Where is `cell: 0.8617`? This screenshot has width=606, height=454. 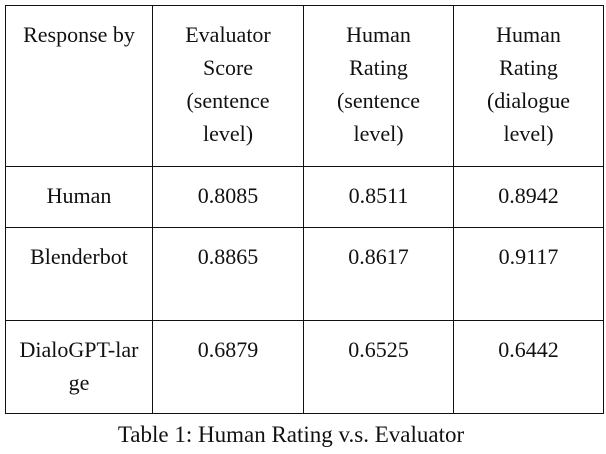 cell: 0.8617 is located at coordinates (378, 274).